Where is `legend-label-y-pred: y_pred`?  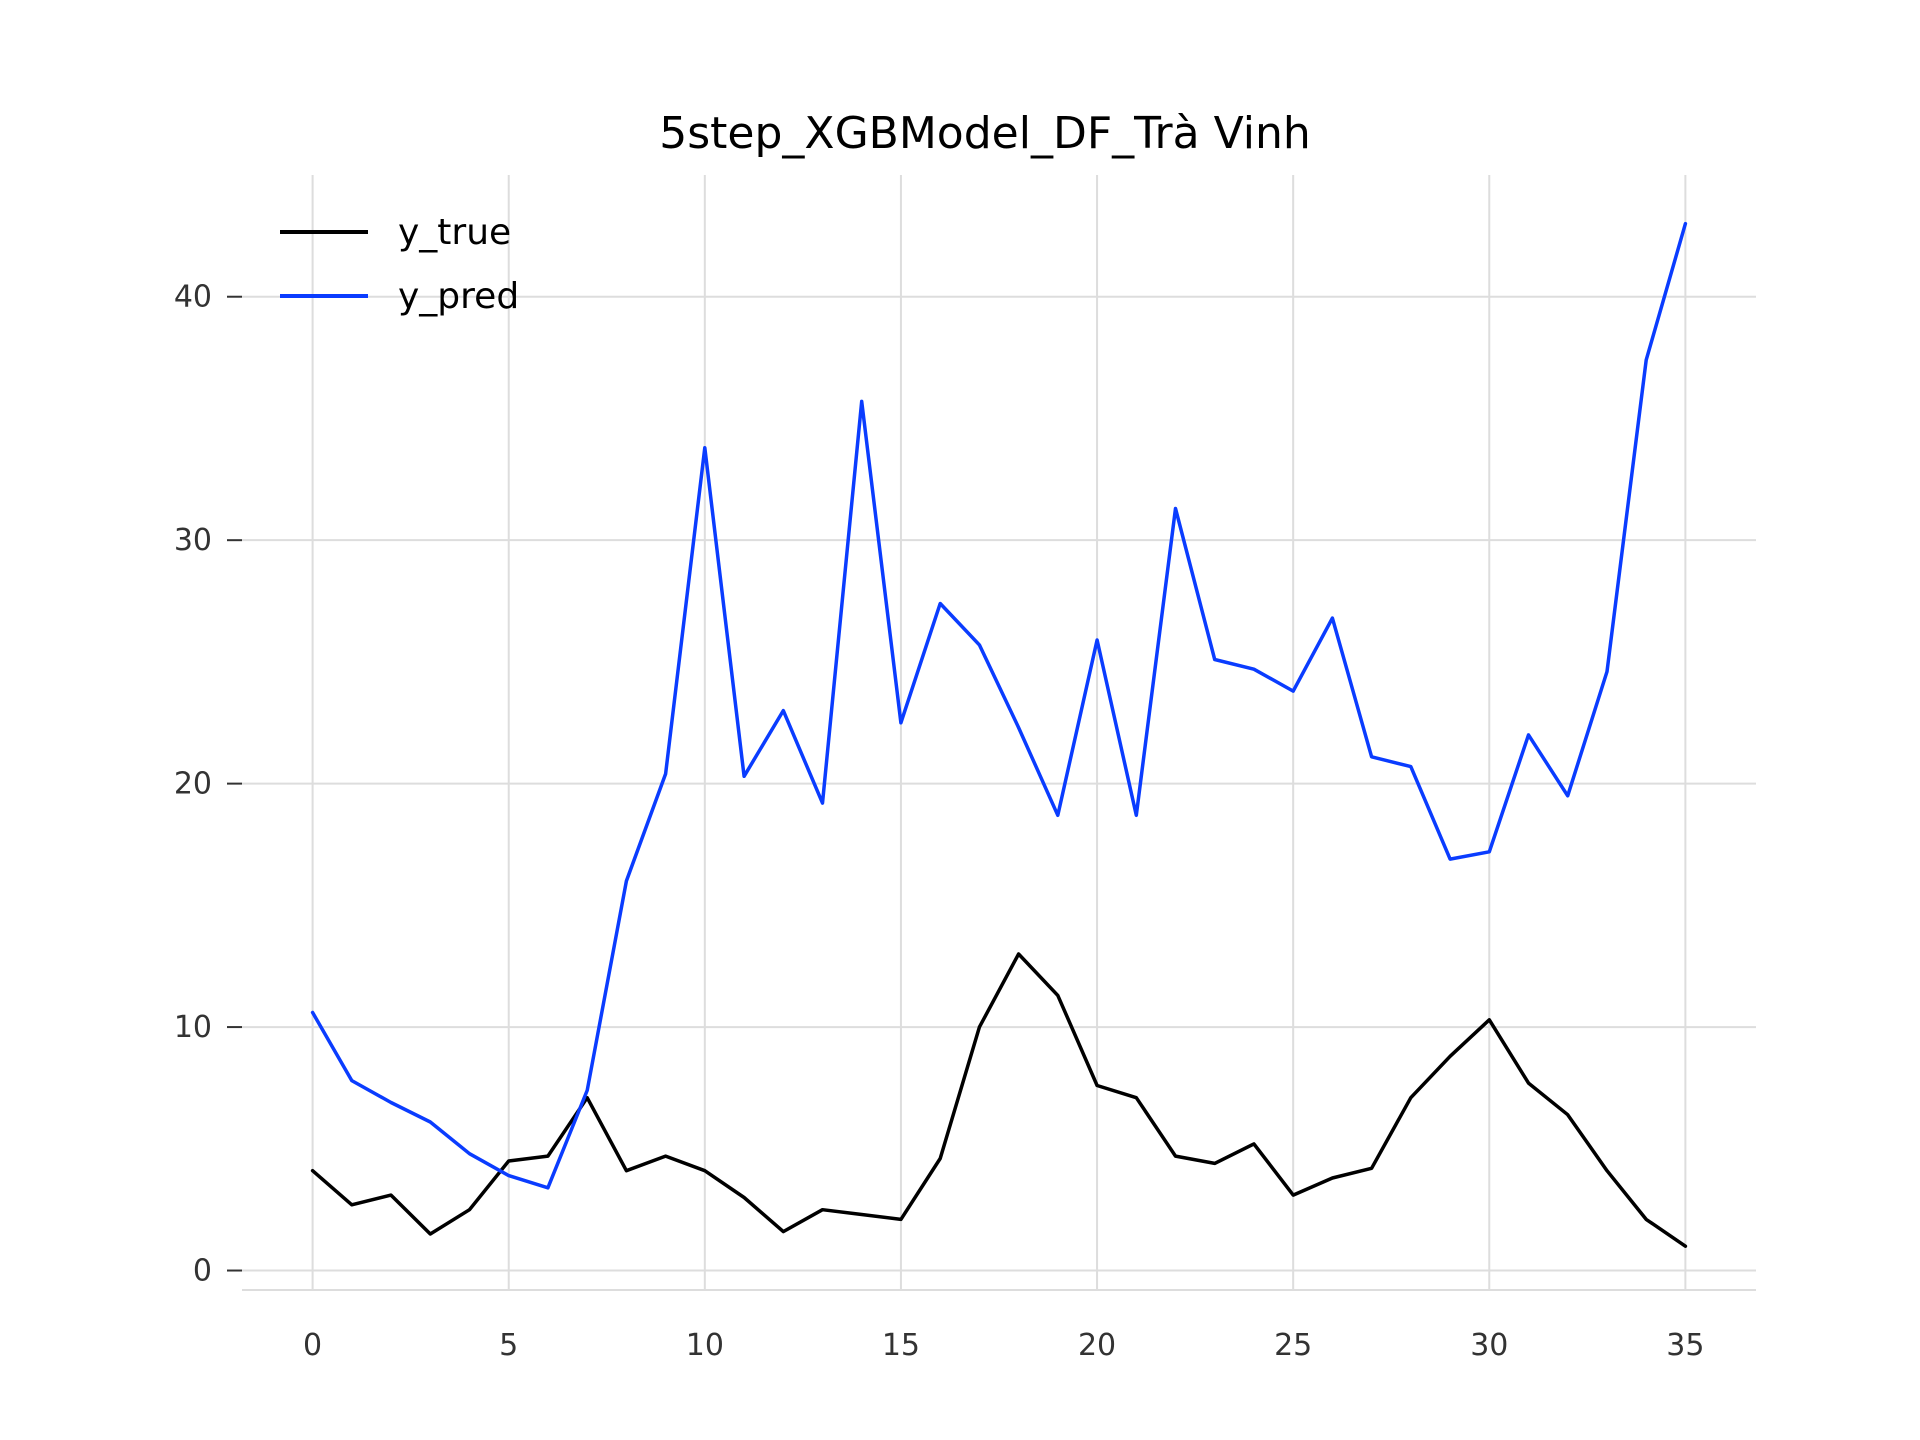 legend-label-y-pred: y_pred is located at coordinates (458, 296).